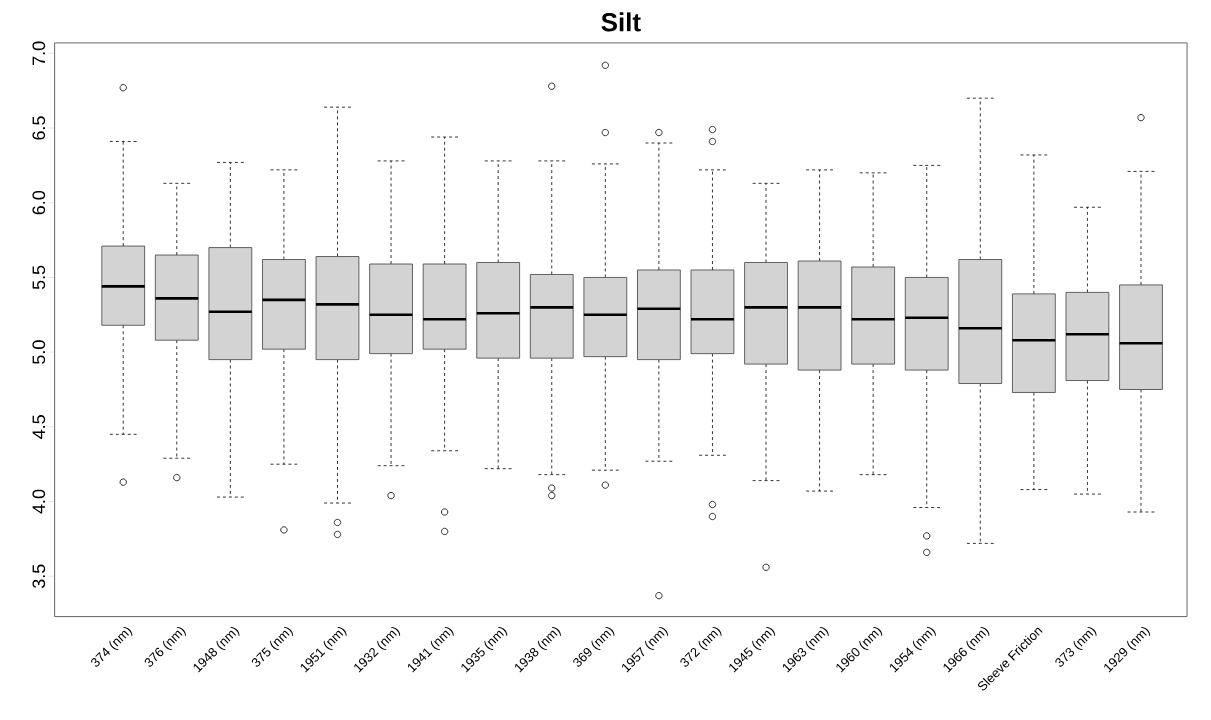  What do you see at coordinates (621, 22) in the screenshot?
I see `chart-title: Silt` at bounding box center [621, 22].